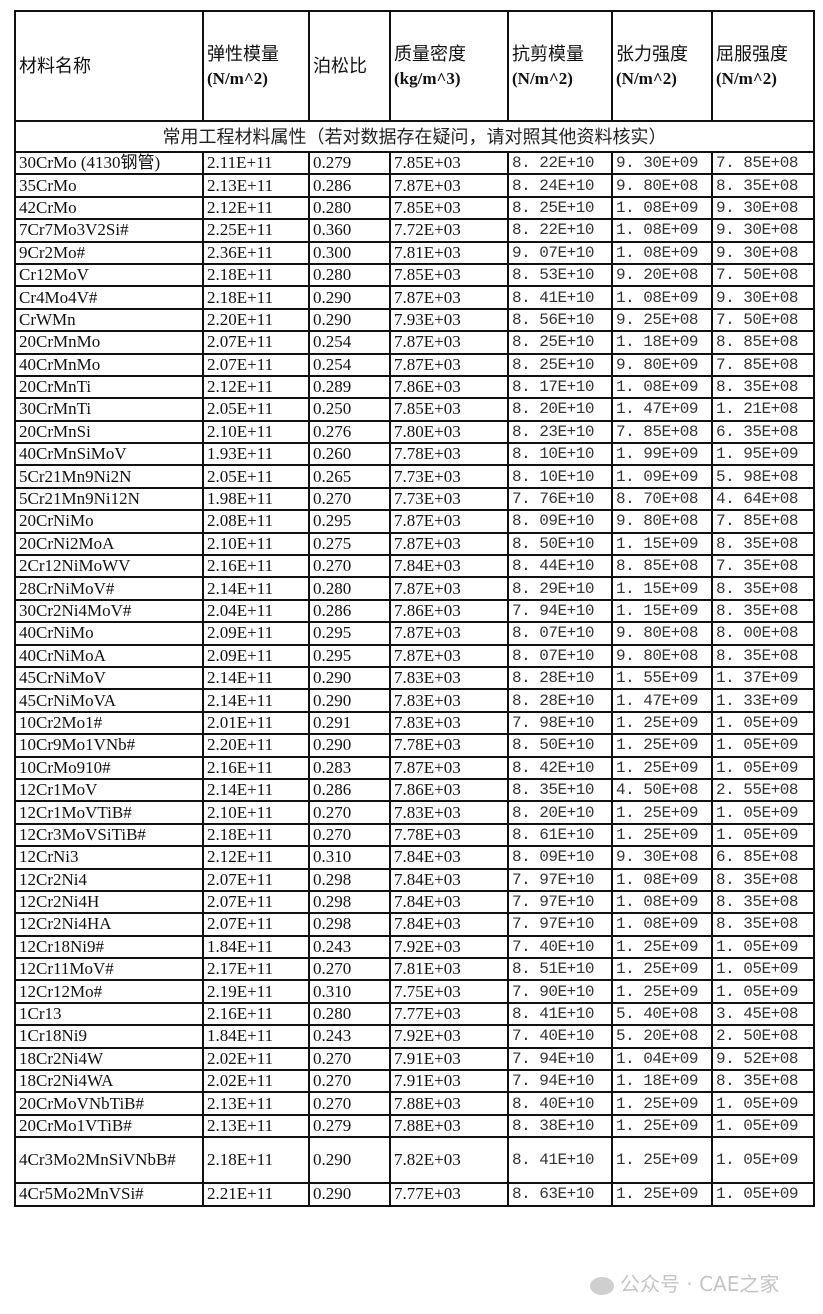 Image resolution: width=823 pixels, height=1314 pixels. Describe the element at coordinates (349, 342) in the screenshot. I see `cell-poisson-ratio: 0.254` at that location.